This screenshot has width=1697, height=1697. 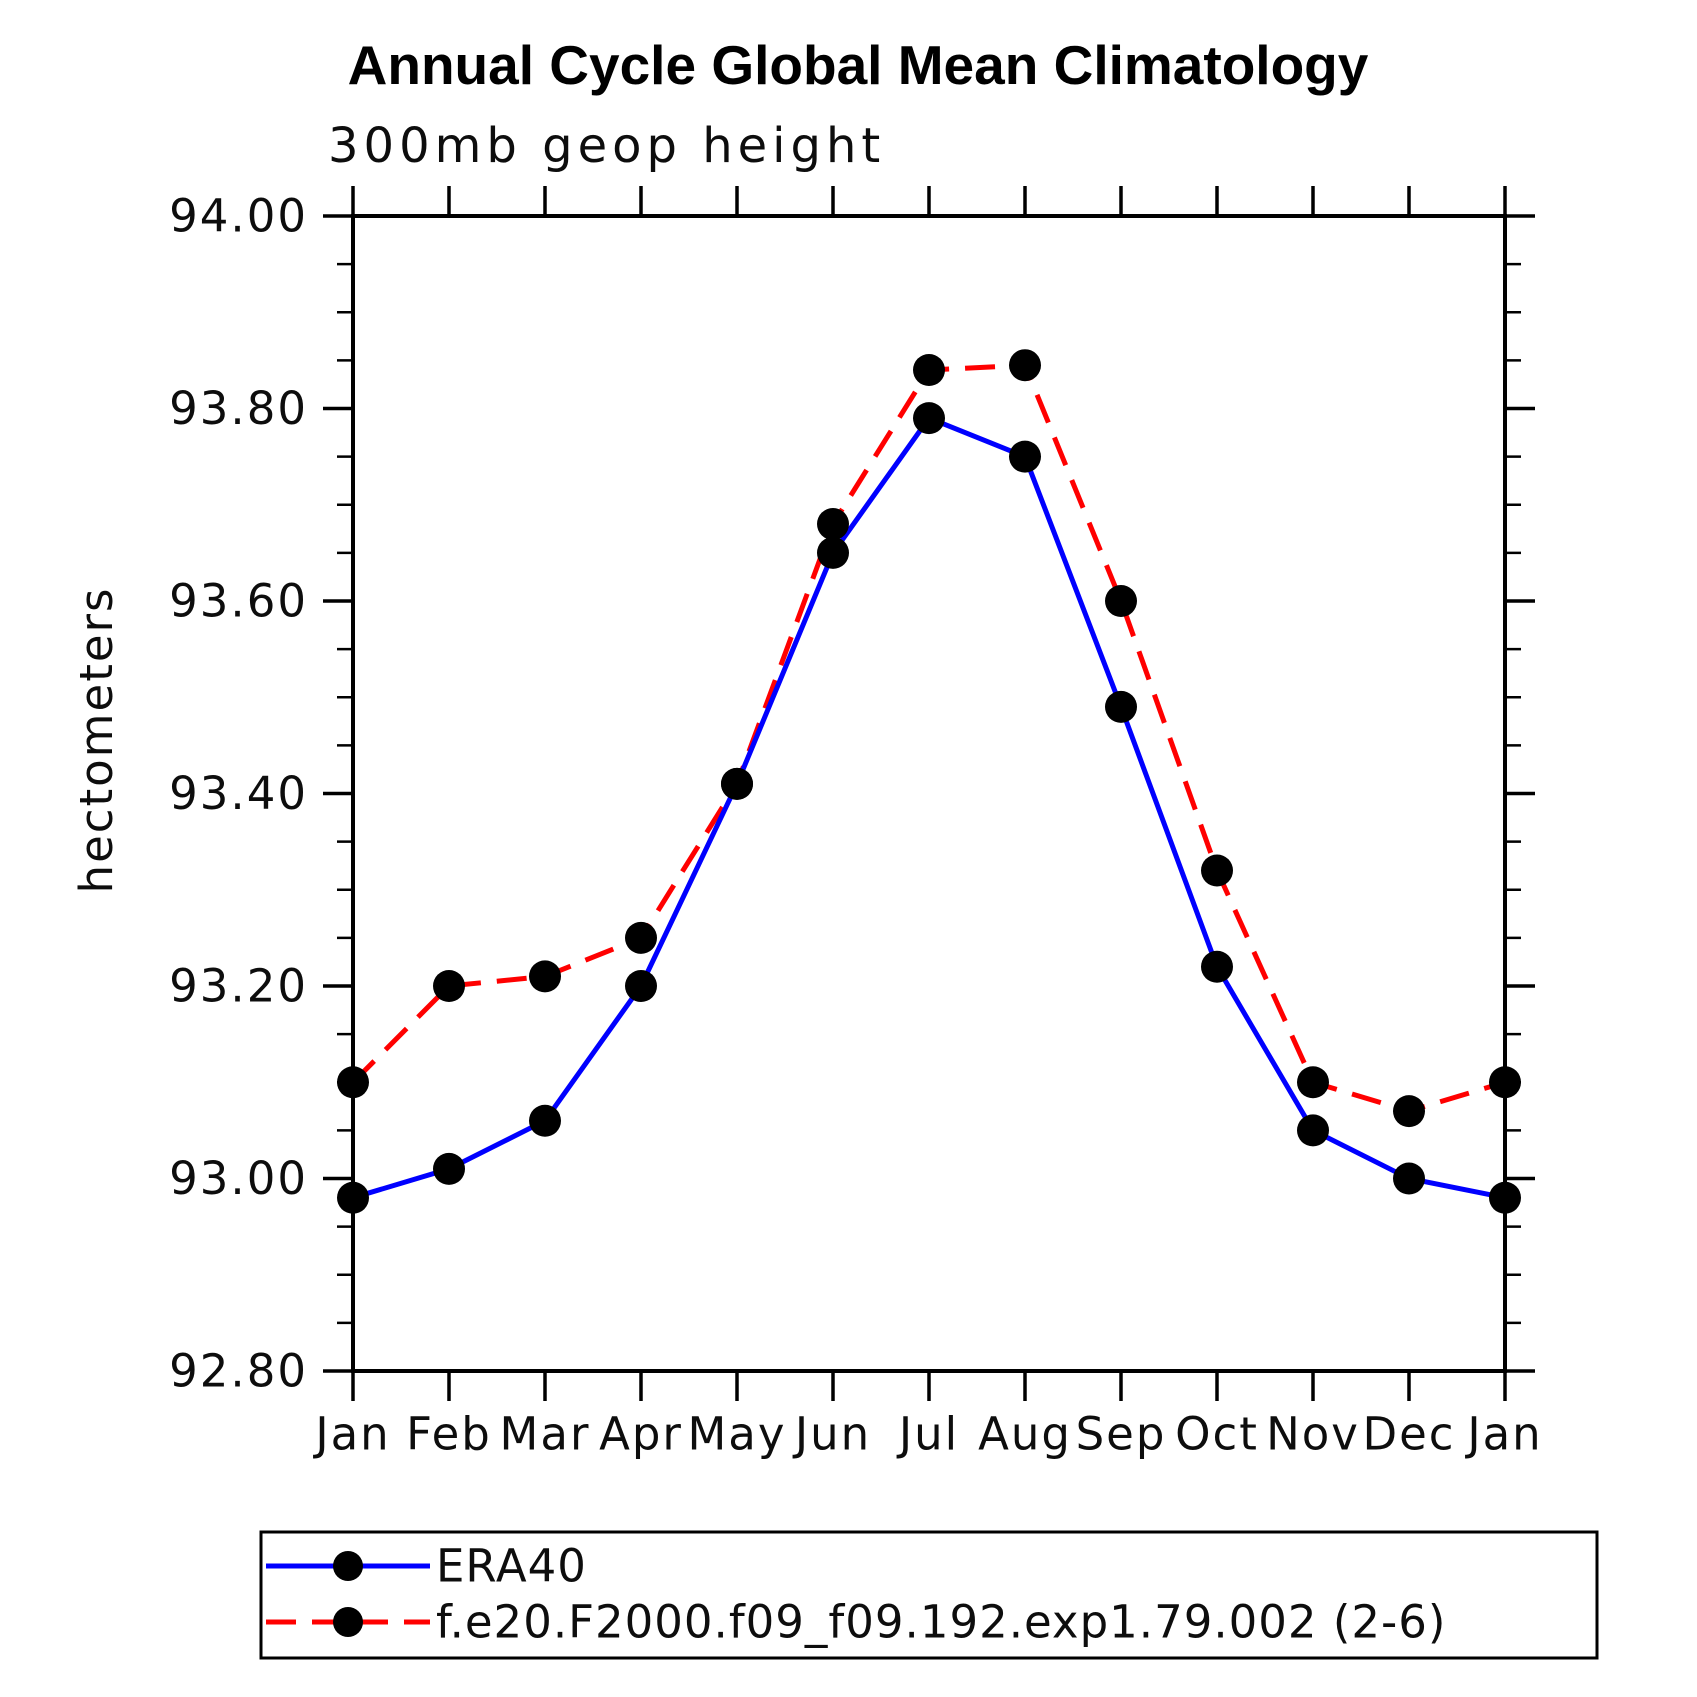 I want to click on y-axis-title: hectometers, so click(x=96, y=740).